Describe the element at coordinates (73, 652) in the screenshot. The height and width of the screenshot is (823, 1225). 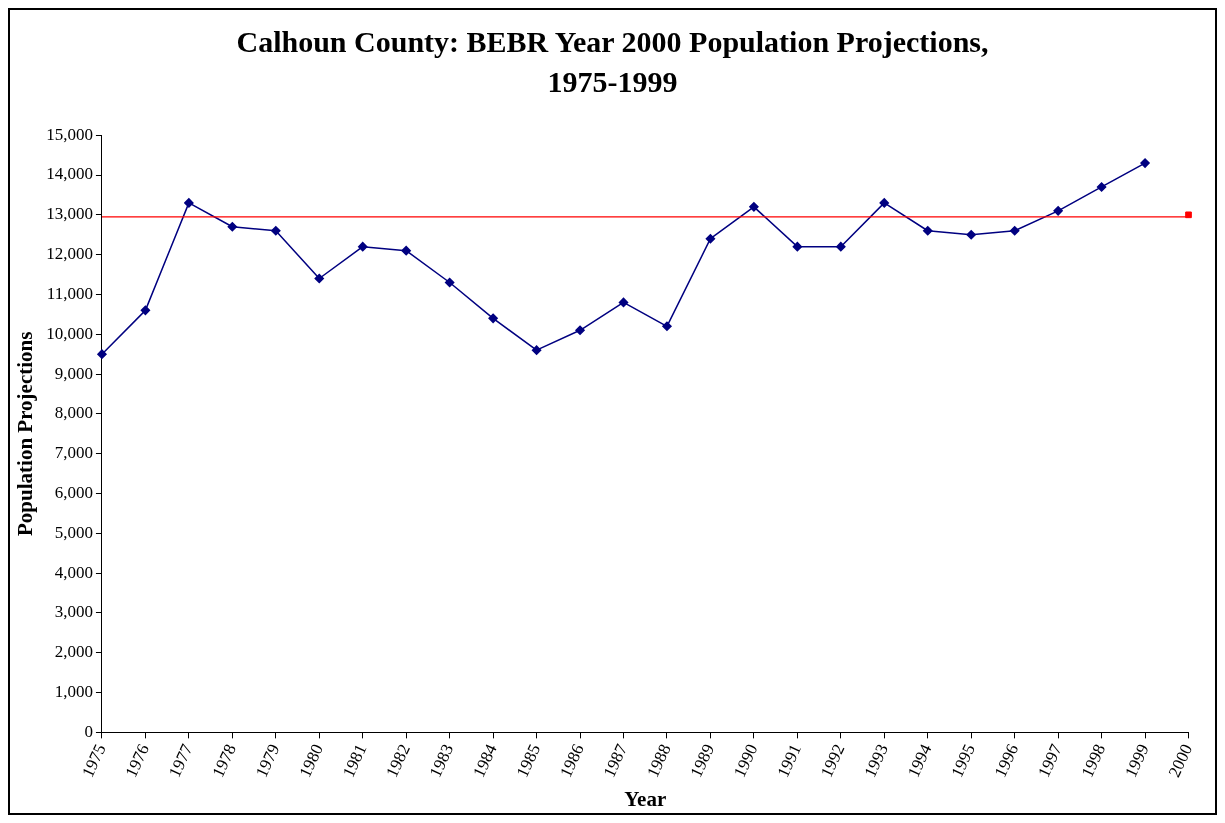
I see `y-tick-label: 2,000` at that location.